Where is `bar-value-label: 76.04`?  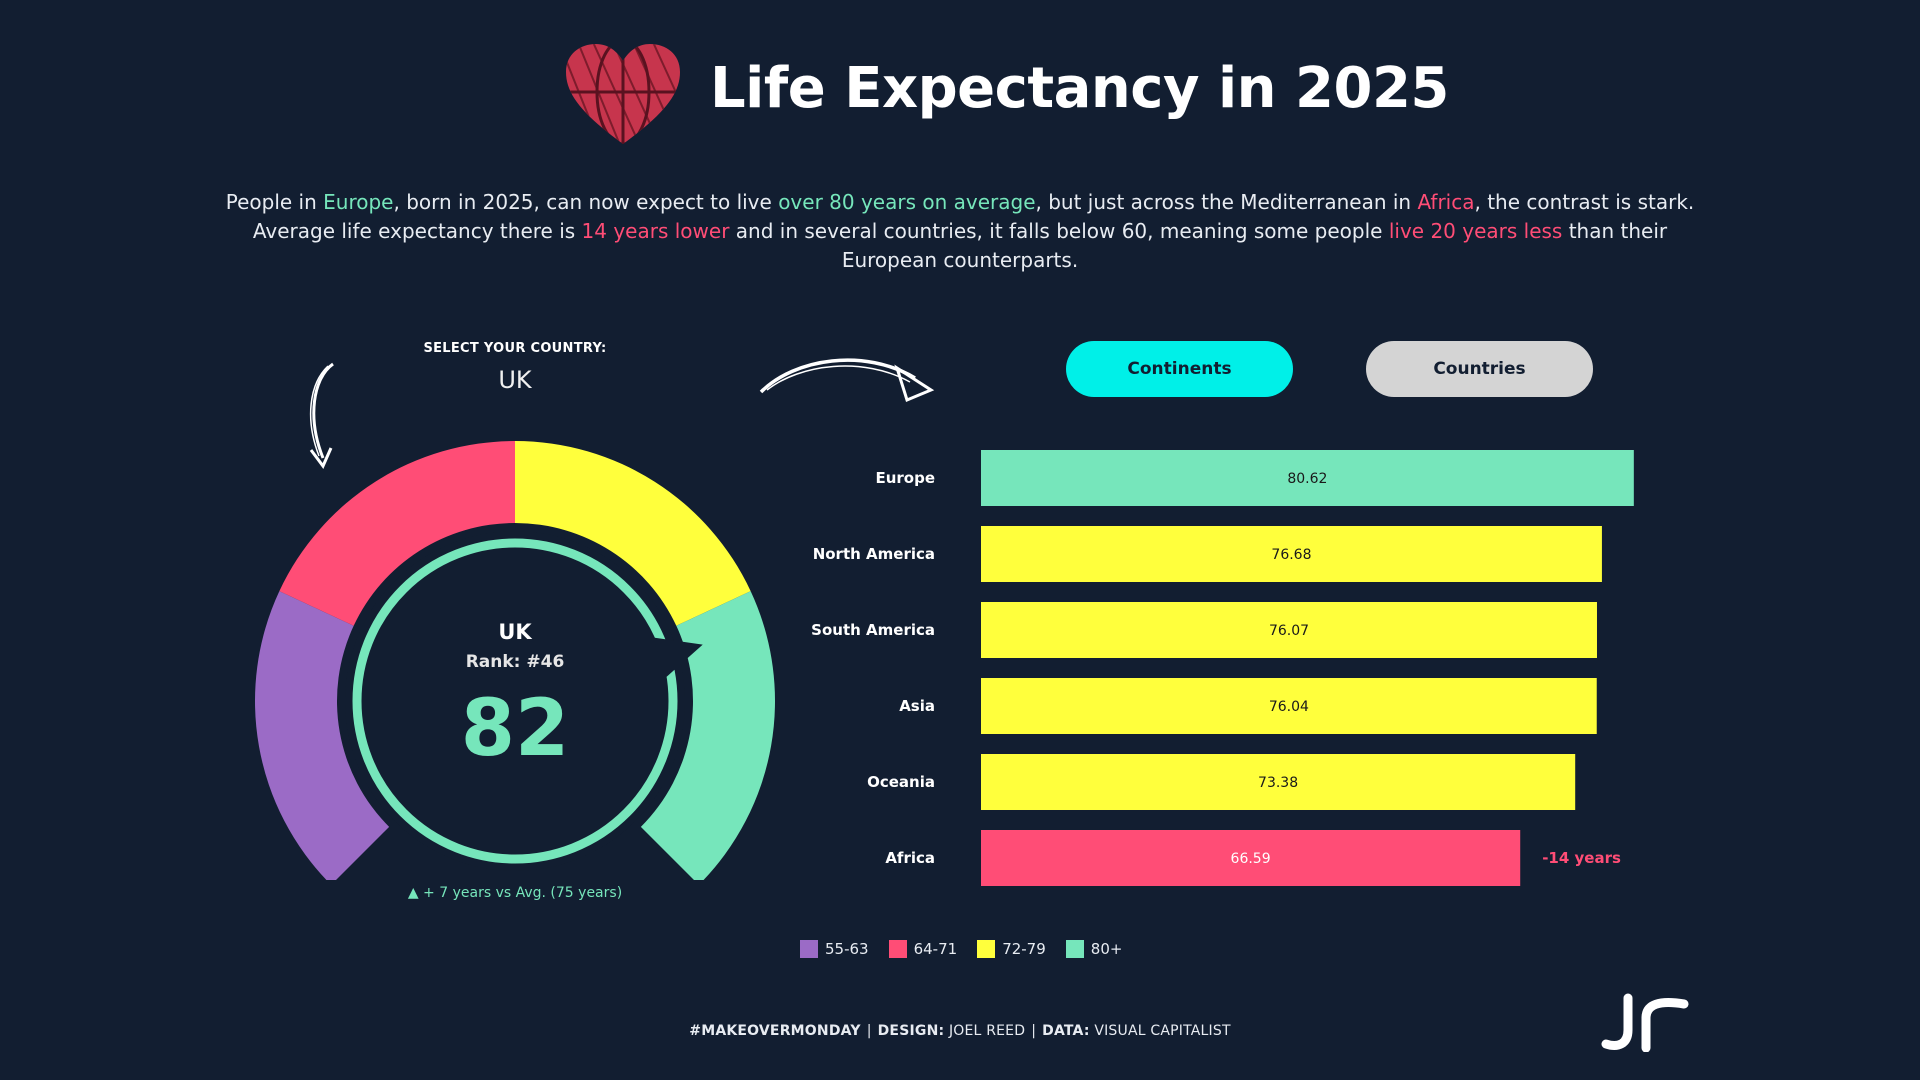
bar-value-label: 76.04 is located at coordinates (1289, 707).